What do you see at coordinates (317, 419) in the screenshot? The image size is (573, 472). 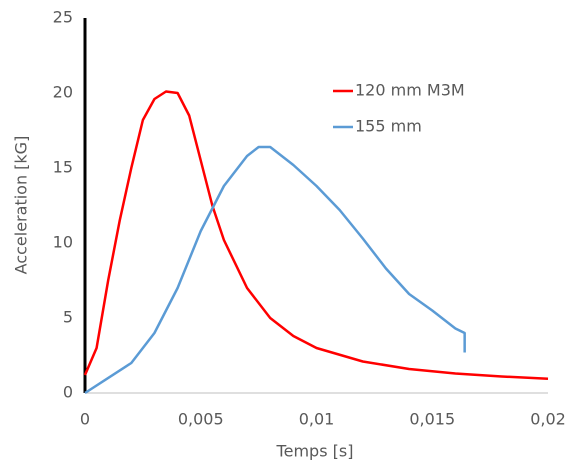 I see `x-tick-label: 0,01` at bounding box center [317, 419].